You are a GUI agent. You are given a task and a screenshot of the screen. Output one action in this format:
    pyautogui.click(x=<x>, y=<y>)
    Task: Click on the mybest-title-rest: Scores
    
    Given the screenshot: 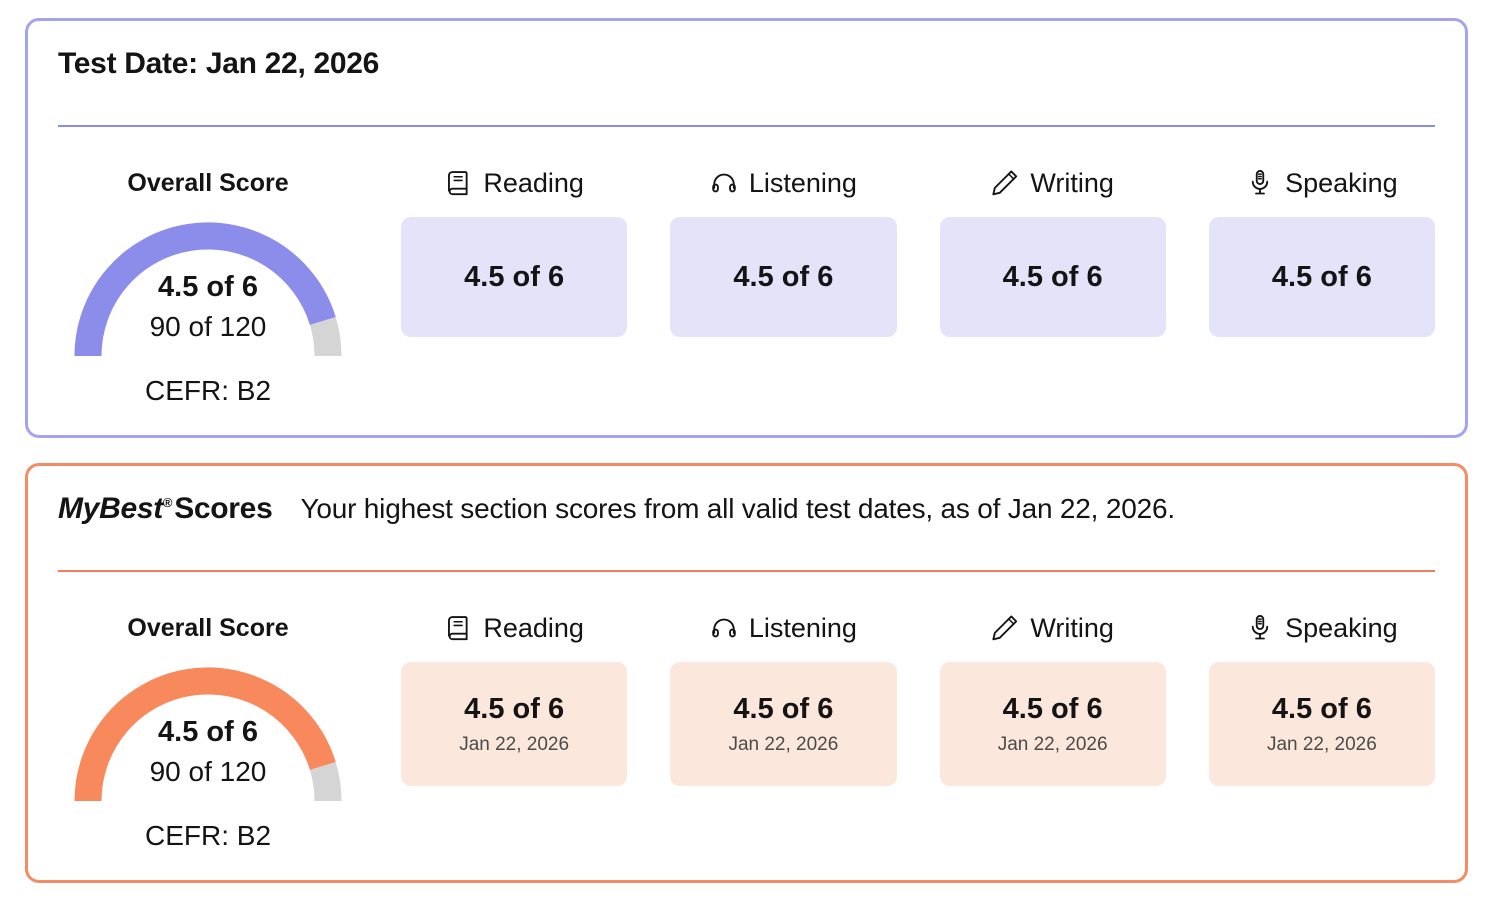 What is the action you would take?
    pyautogui.click(x=223, y=508)
    